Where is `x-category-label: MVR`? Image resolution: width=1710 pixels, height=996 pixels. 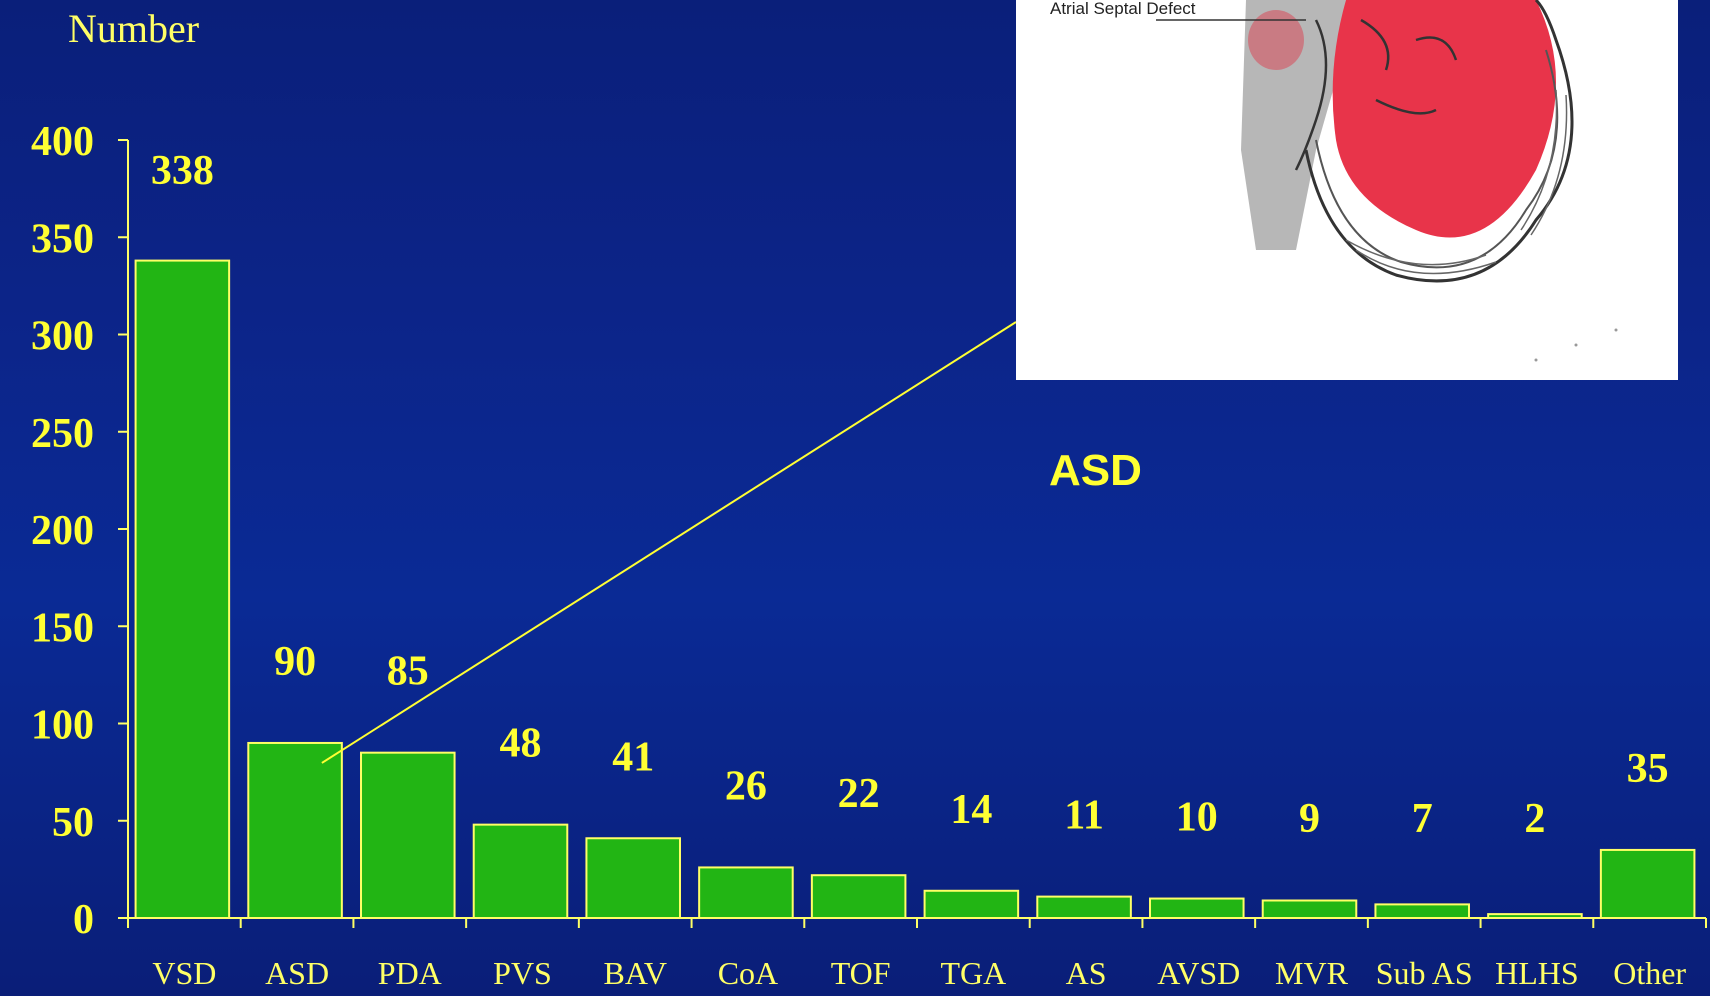
x-category-label: MVR is located at coordinates (1312, 973).